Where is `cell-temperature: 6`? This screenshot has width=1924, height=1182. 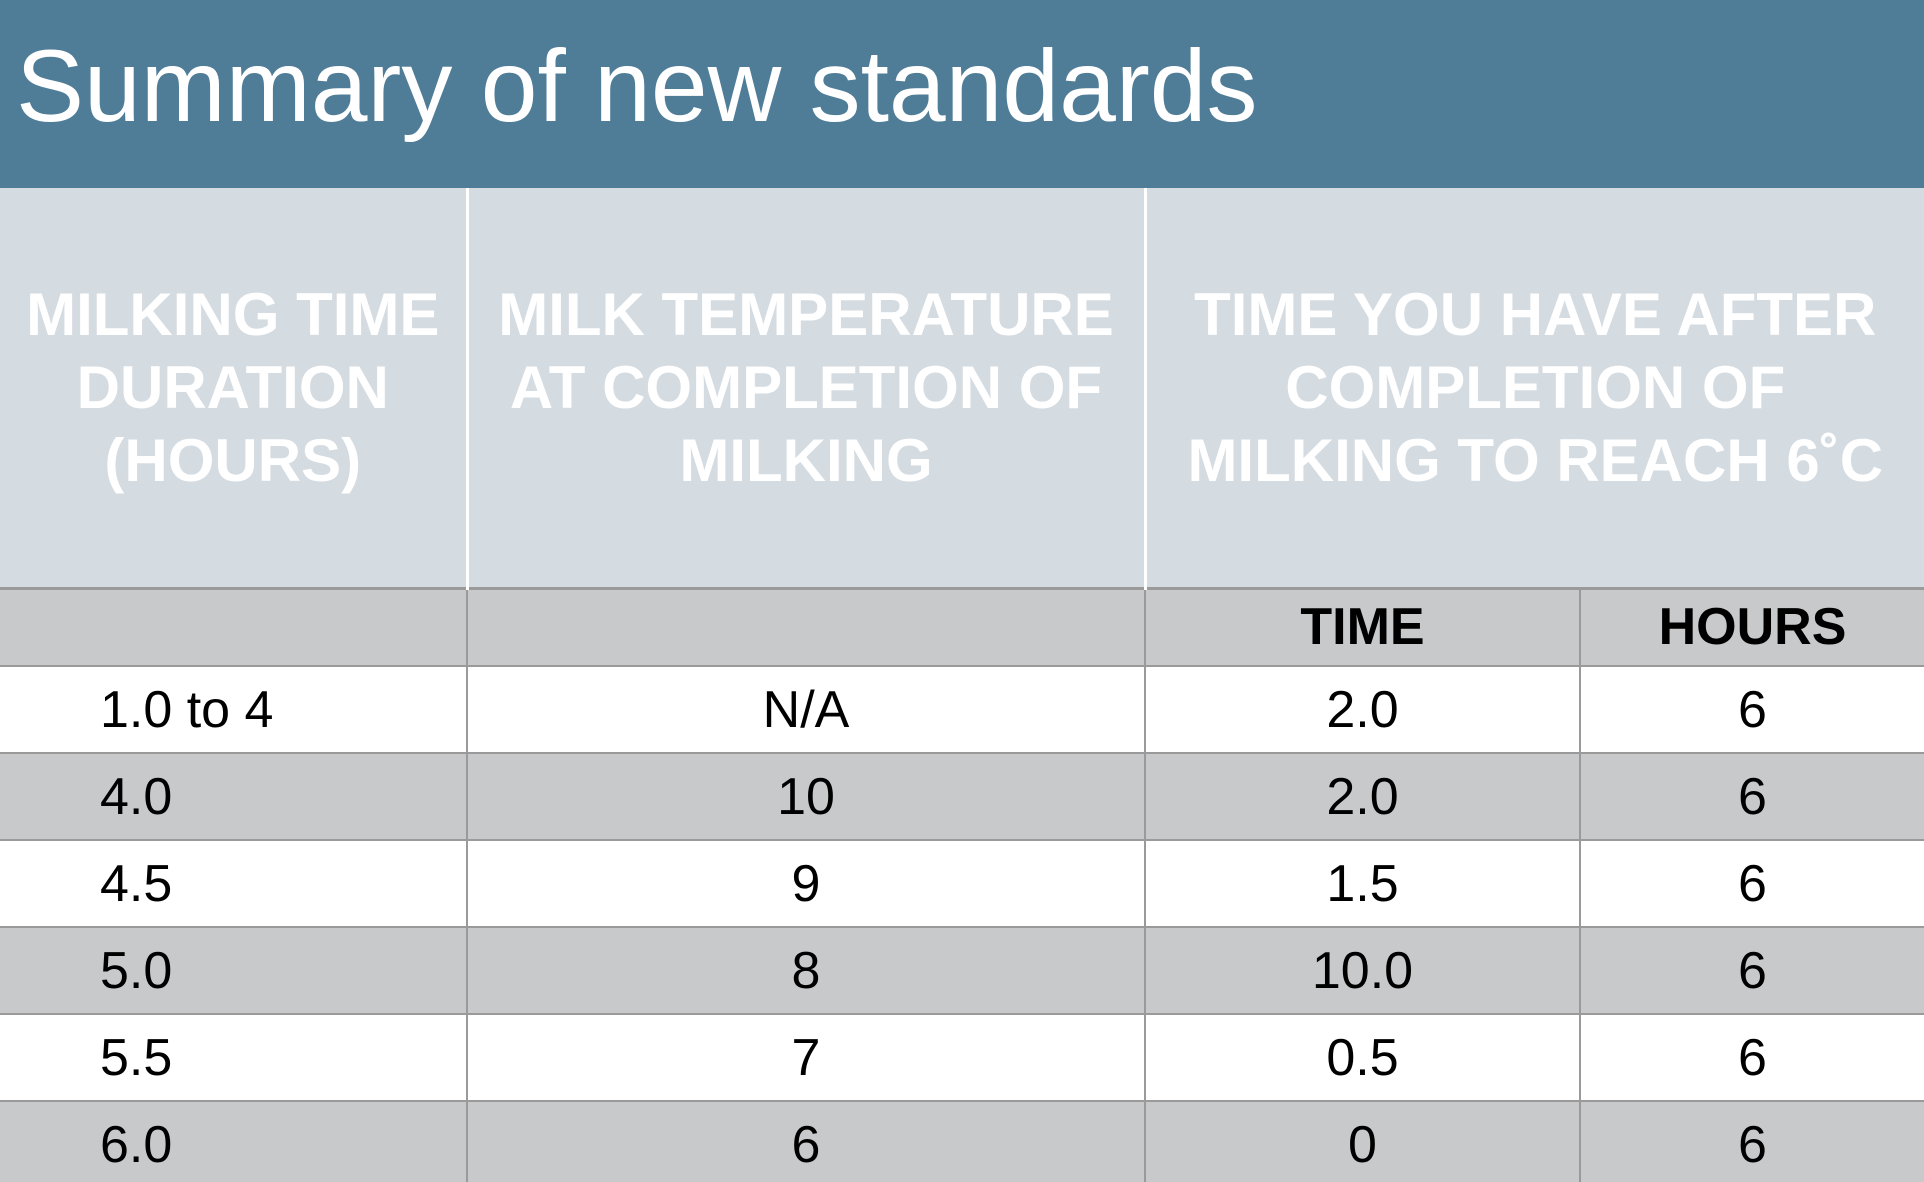 cell-temperature: 6 is located at coordinates (805, 1141).